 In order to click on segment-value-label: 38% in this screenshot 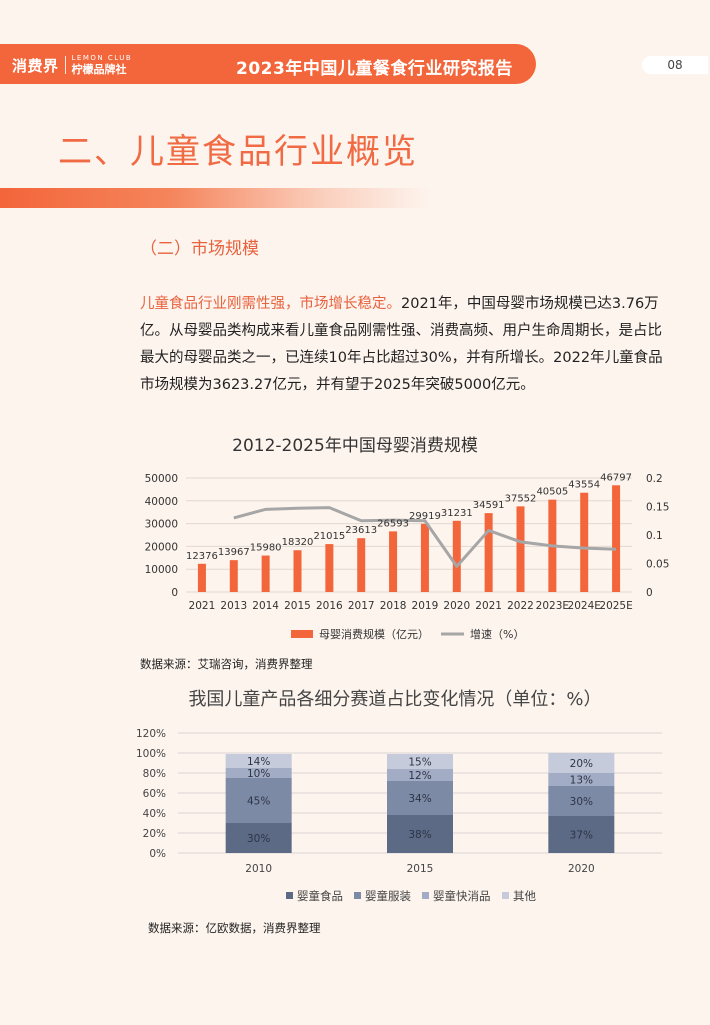, I will do `click(419, 835)`.